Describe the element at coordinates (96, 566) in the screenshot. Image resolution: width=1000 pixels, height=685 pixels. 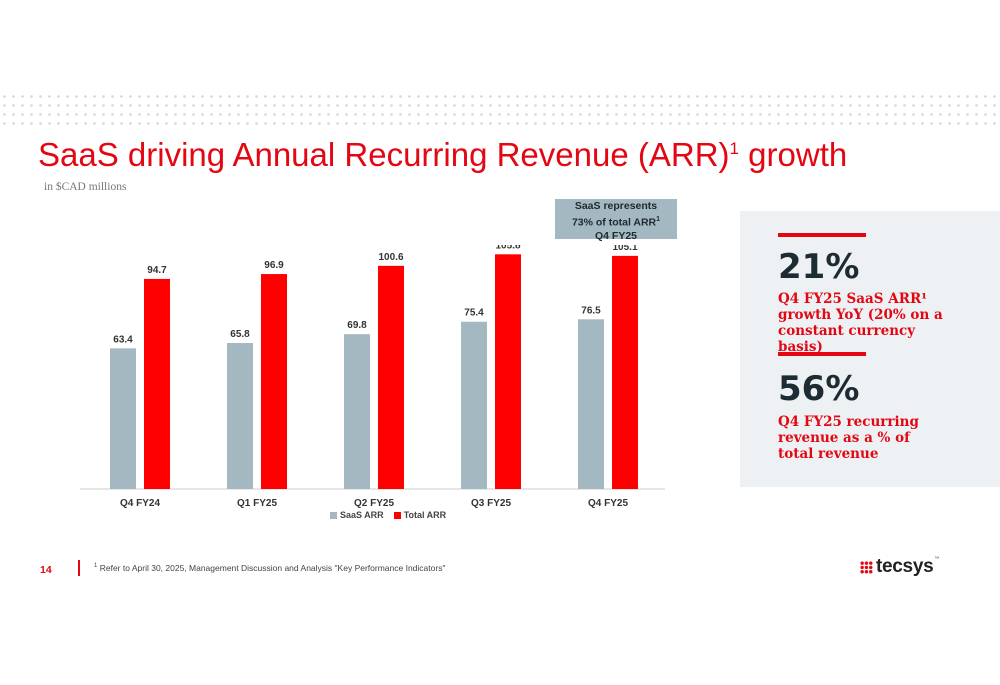
I see `footnote-marker: 1` at that location.